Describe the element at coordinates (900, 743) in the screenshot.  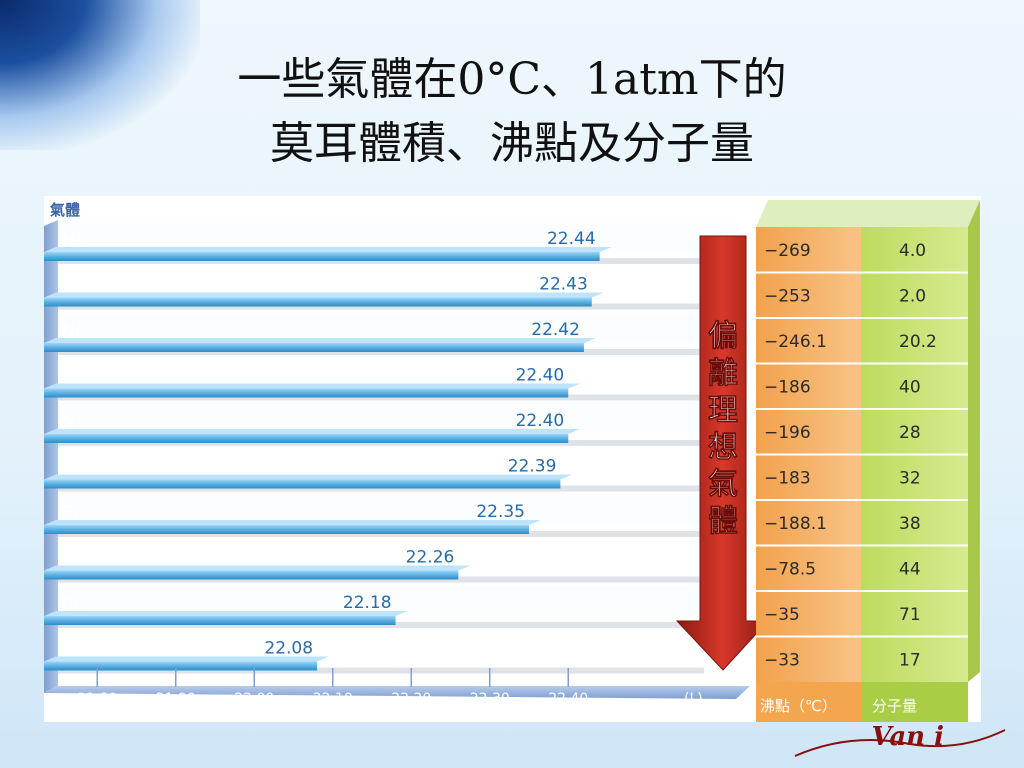
I see `logo-swoosh` at that location.